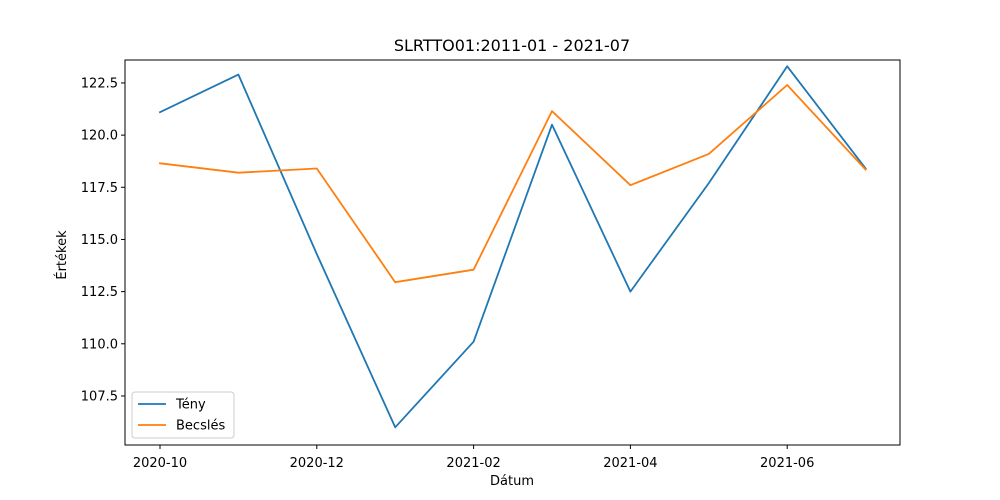  Describe the element at coordinates (183, 415) in the screenshot. I see `legend: Tény Becslés` at that location.